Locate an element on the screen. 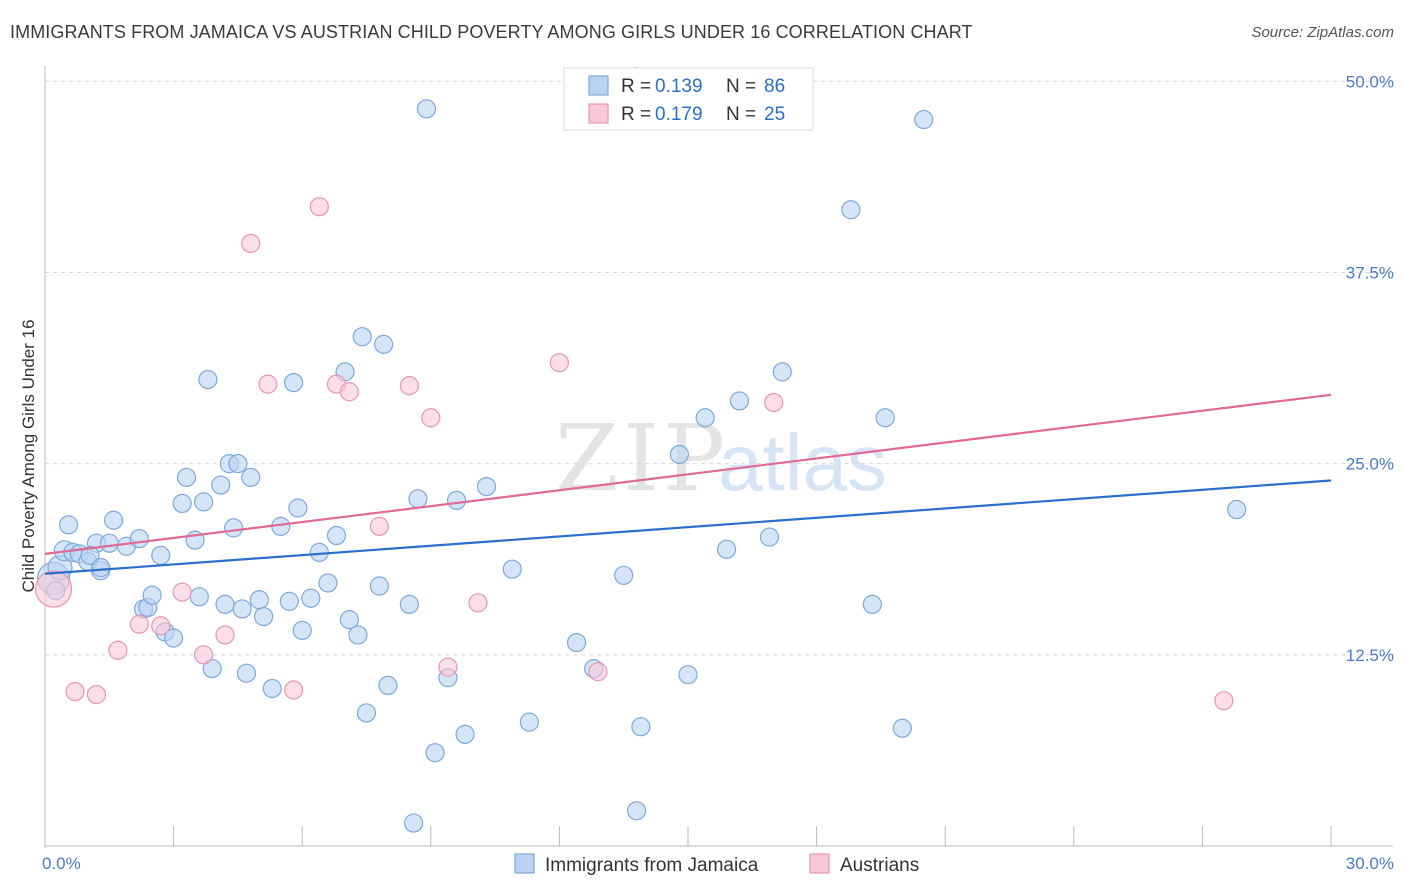 The width and height of the screenshot is (1406, 892). y-tick-label-2: 37.5% is located at coordinates (1370, 272).